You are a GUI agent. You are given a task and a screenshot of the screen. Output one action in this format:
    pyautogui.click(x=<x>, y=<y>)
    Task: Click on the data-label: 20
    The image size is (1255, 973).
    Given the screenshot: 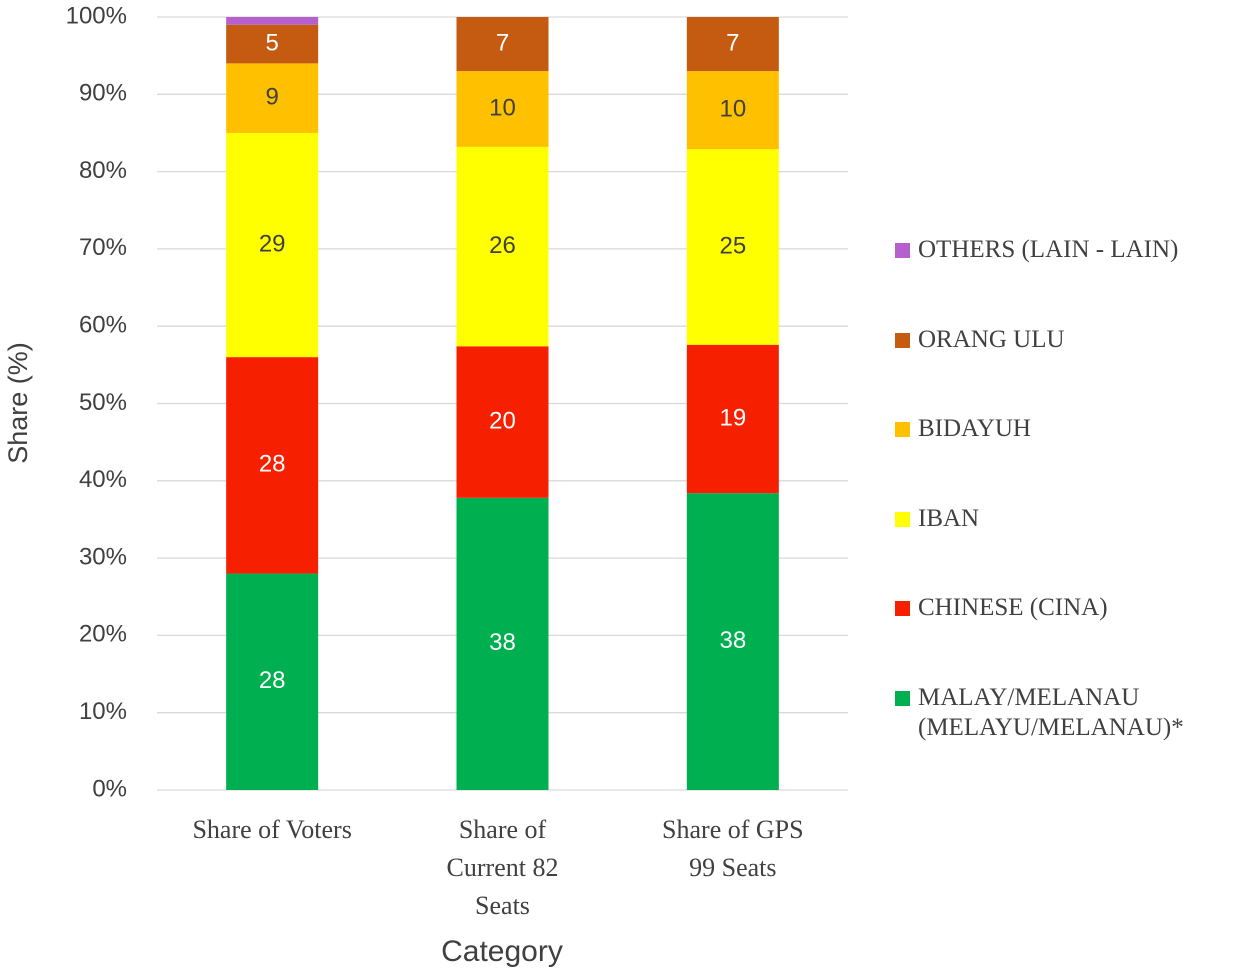 What is the action you would take?
    pyautogui.click(x=502, y=420)
    